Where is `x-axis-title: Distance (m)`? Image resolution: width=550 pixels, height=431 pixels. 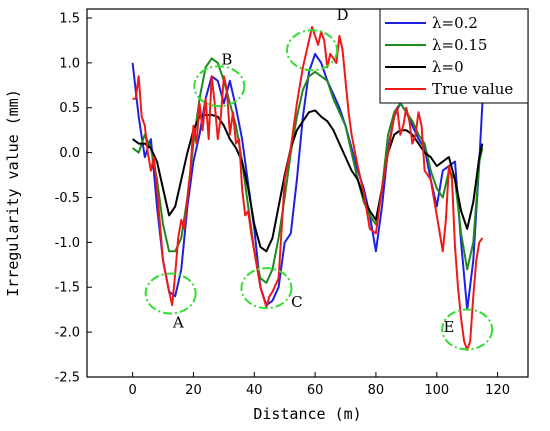
x-axis-title: Distance (m) is located at coordinates (307, 414).